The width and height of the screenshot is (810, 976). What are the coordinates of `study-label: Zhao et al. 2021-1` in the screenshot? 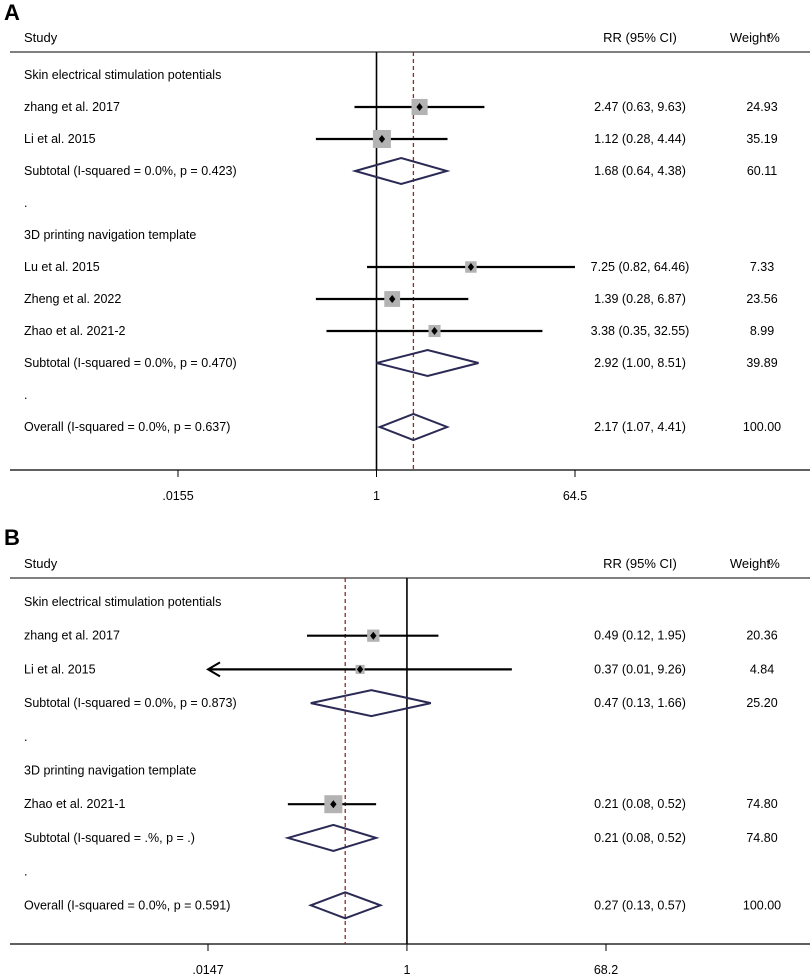 It's located at (75, 804).